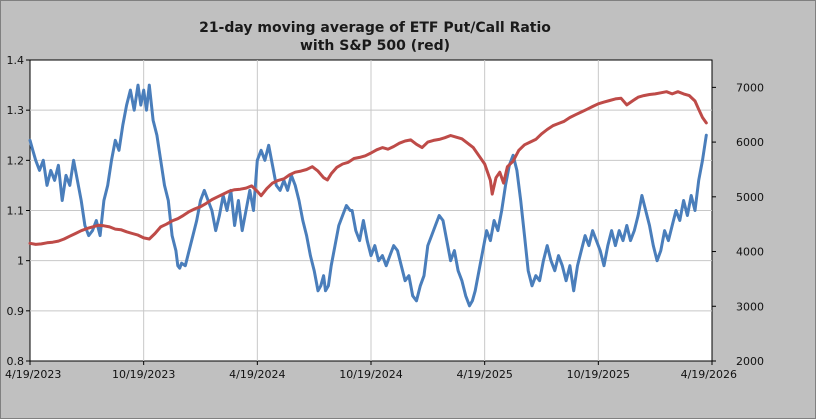 The image size is (816, 419). Describe the element at coordinates (16, 311) in the screenshot. I see `y-left-tick-label: 0.9` at that location.